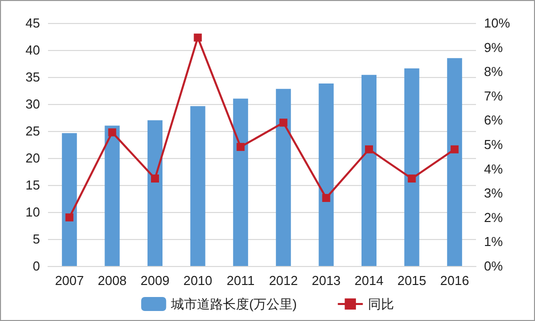 The width and height of the screenshot is (535, 321). Describe the element at coordinates (494, 120) in the screenshot. I see `y2-tick-label: 6%` at that location.